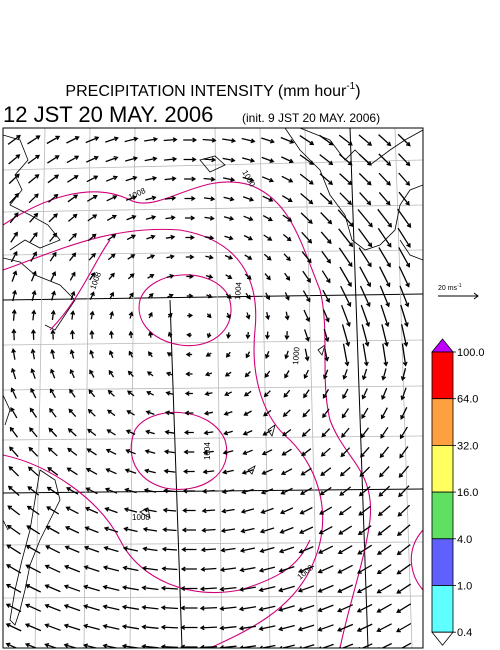  What do you see at coordinates (459, 286) in the screenshot?
I see `vector-scale-superscript: -1` at bounding box center [459, 286].